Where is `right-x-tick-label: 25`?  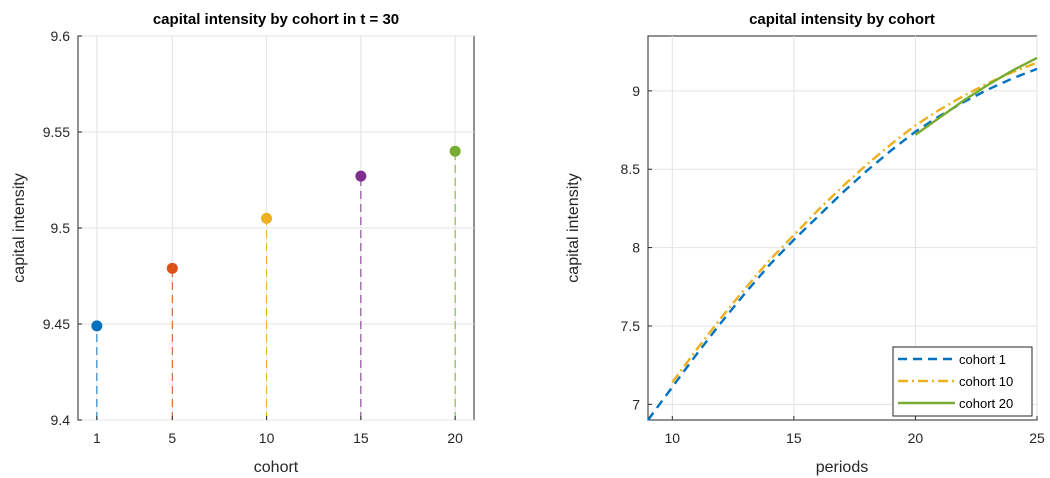
right-x-tick-label: 25 is located at coordinates (1037, 438).